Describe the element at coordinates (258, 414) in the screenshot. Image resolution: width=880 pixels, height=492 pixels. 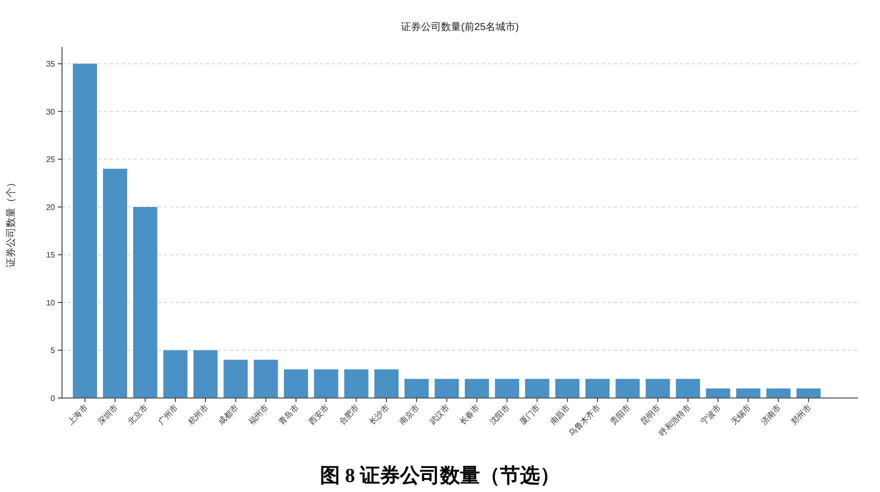
I see `x-tick-label: 福州市` at that location.